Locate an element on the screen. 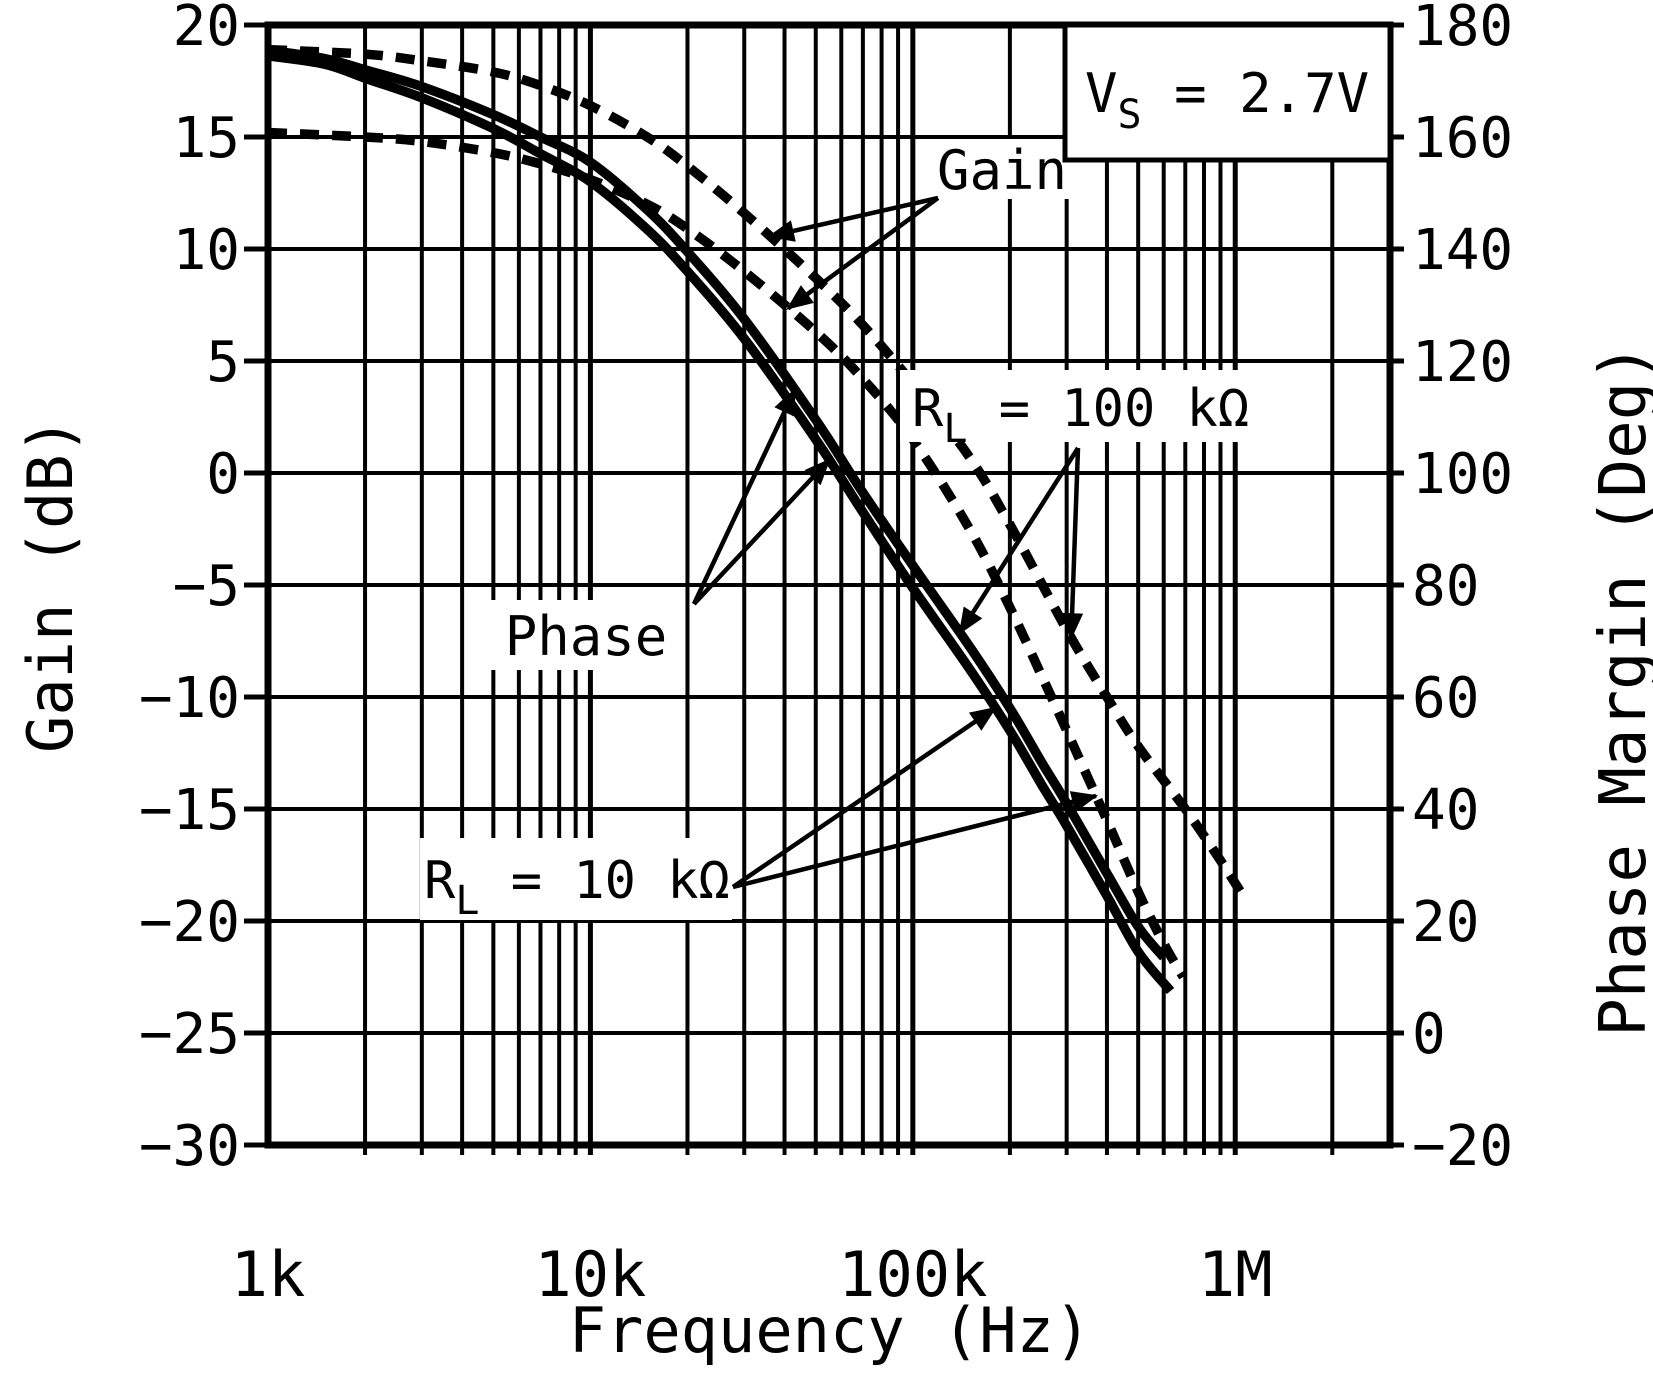 Image resolution: width=1653 pixels, height=1380 pixels. y-left-tick-label: −5 is located at coordinates (206, 586).